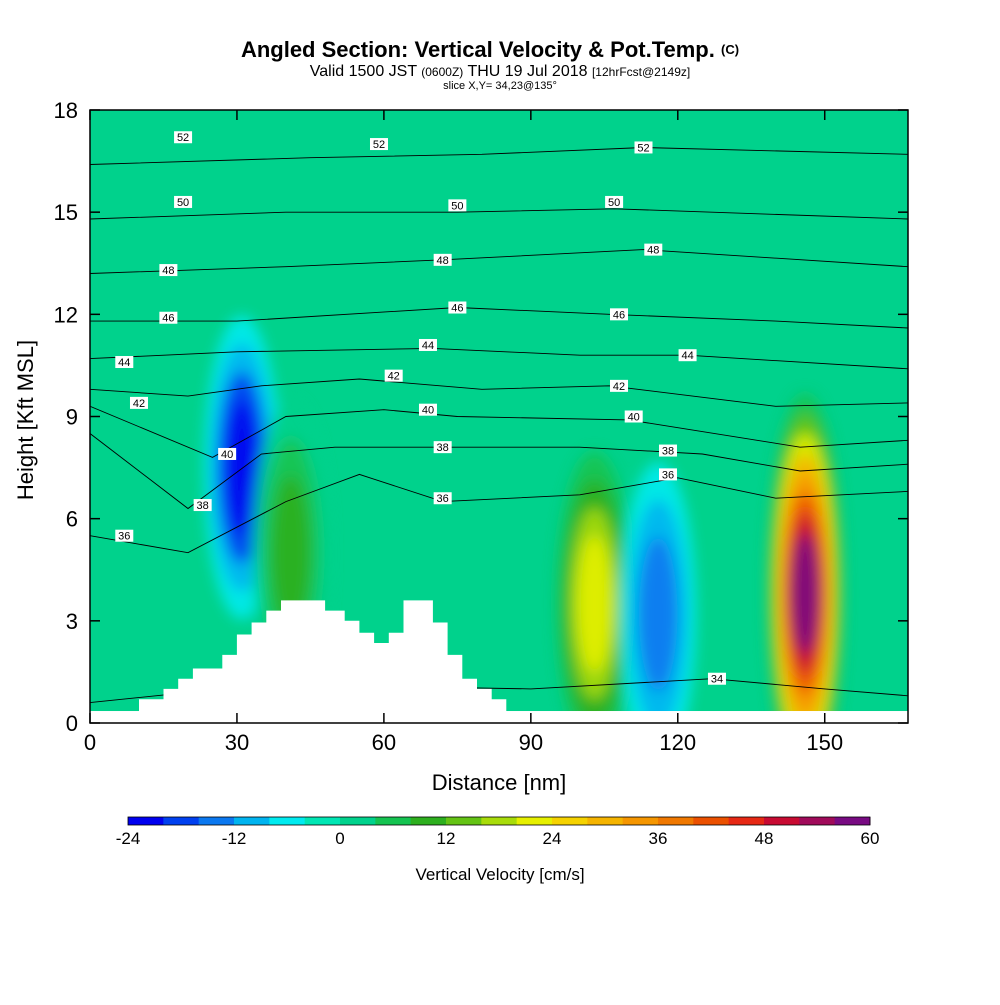 Image resolution: width=1000 pixels, height=1005 pixels. I want to click on title-unit: (C), so click(730, 49).